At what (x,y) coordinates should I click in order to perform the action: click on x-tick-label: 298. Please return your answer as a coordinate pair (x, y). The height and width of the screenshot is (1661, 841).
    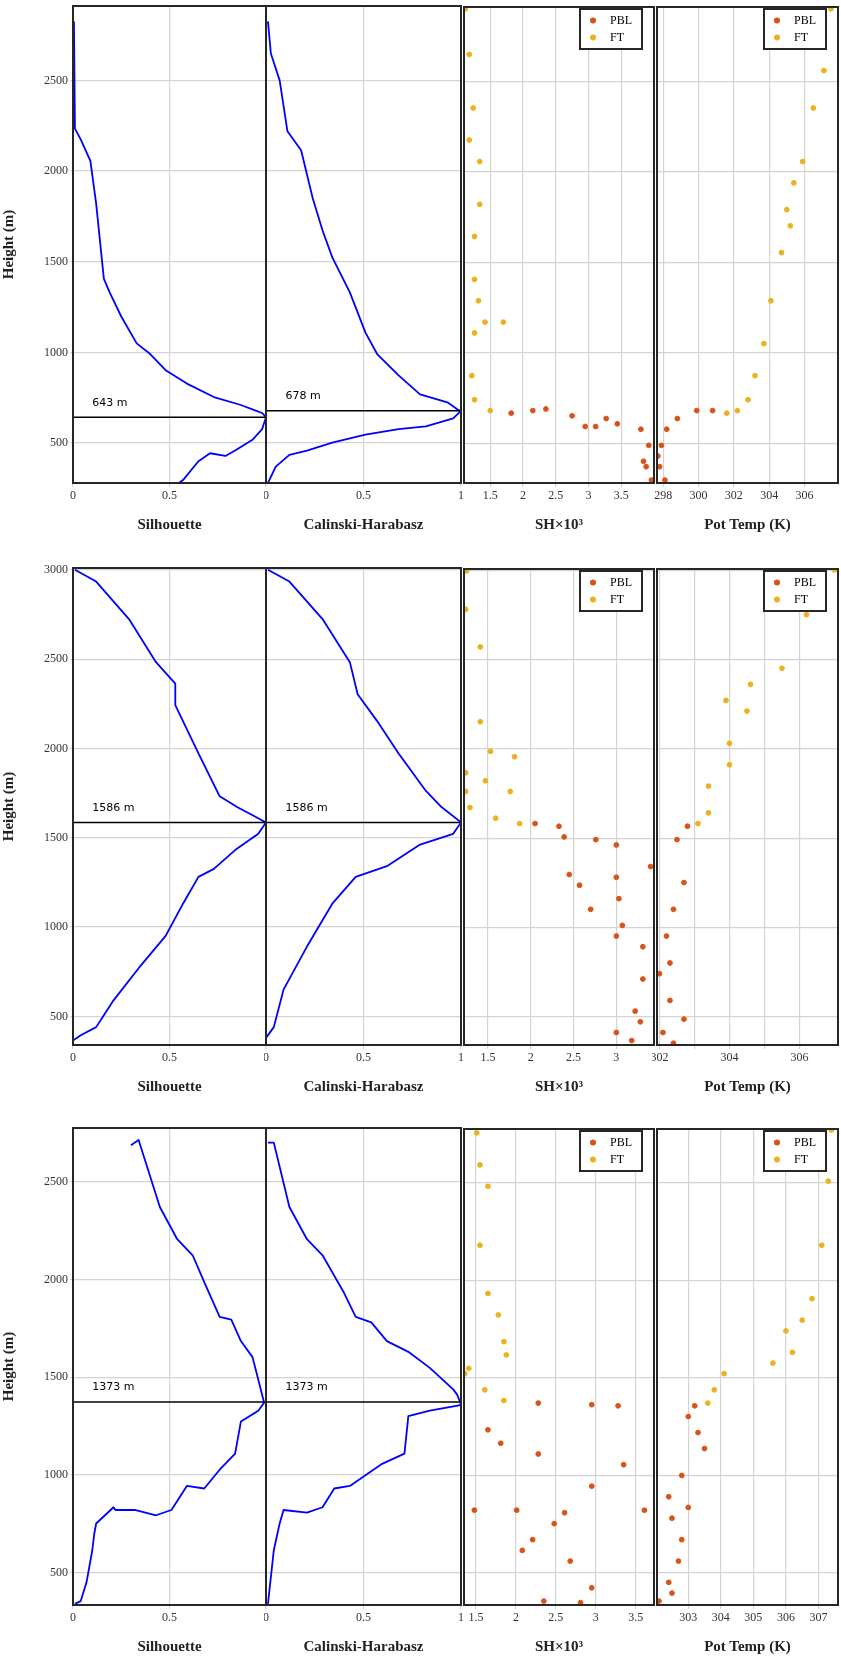
    Looking at the image, I should click on (663, 495).